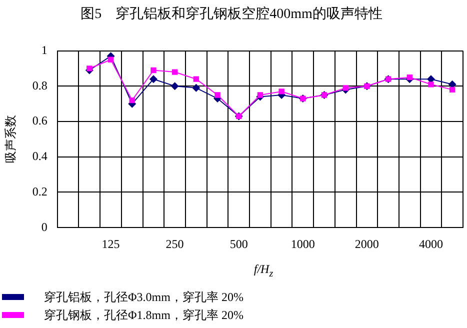 This screenshot has height=328, width=467. I want to click on x-tick-label: 2000, so click(366, 243).